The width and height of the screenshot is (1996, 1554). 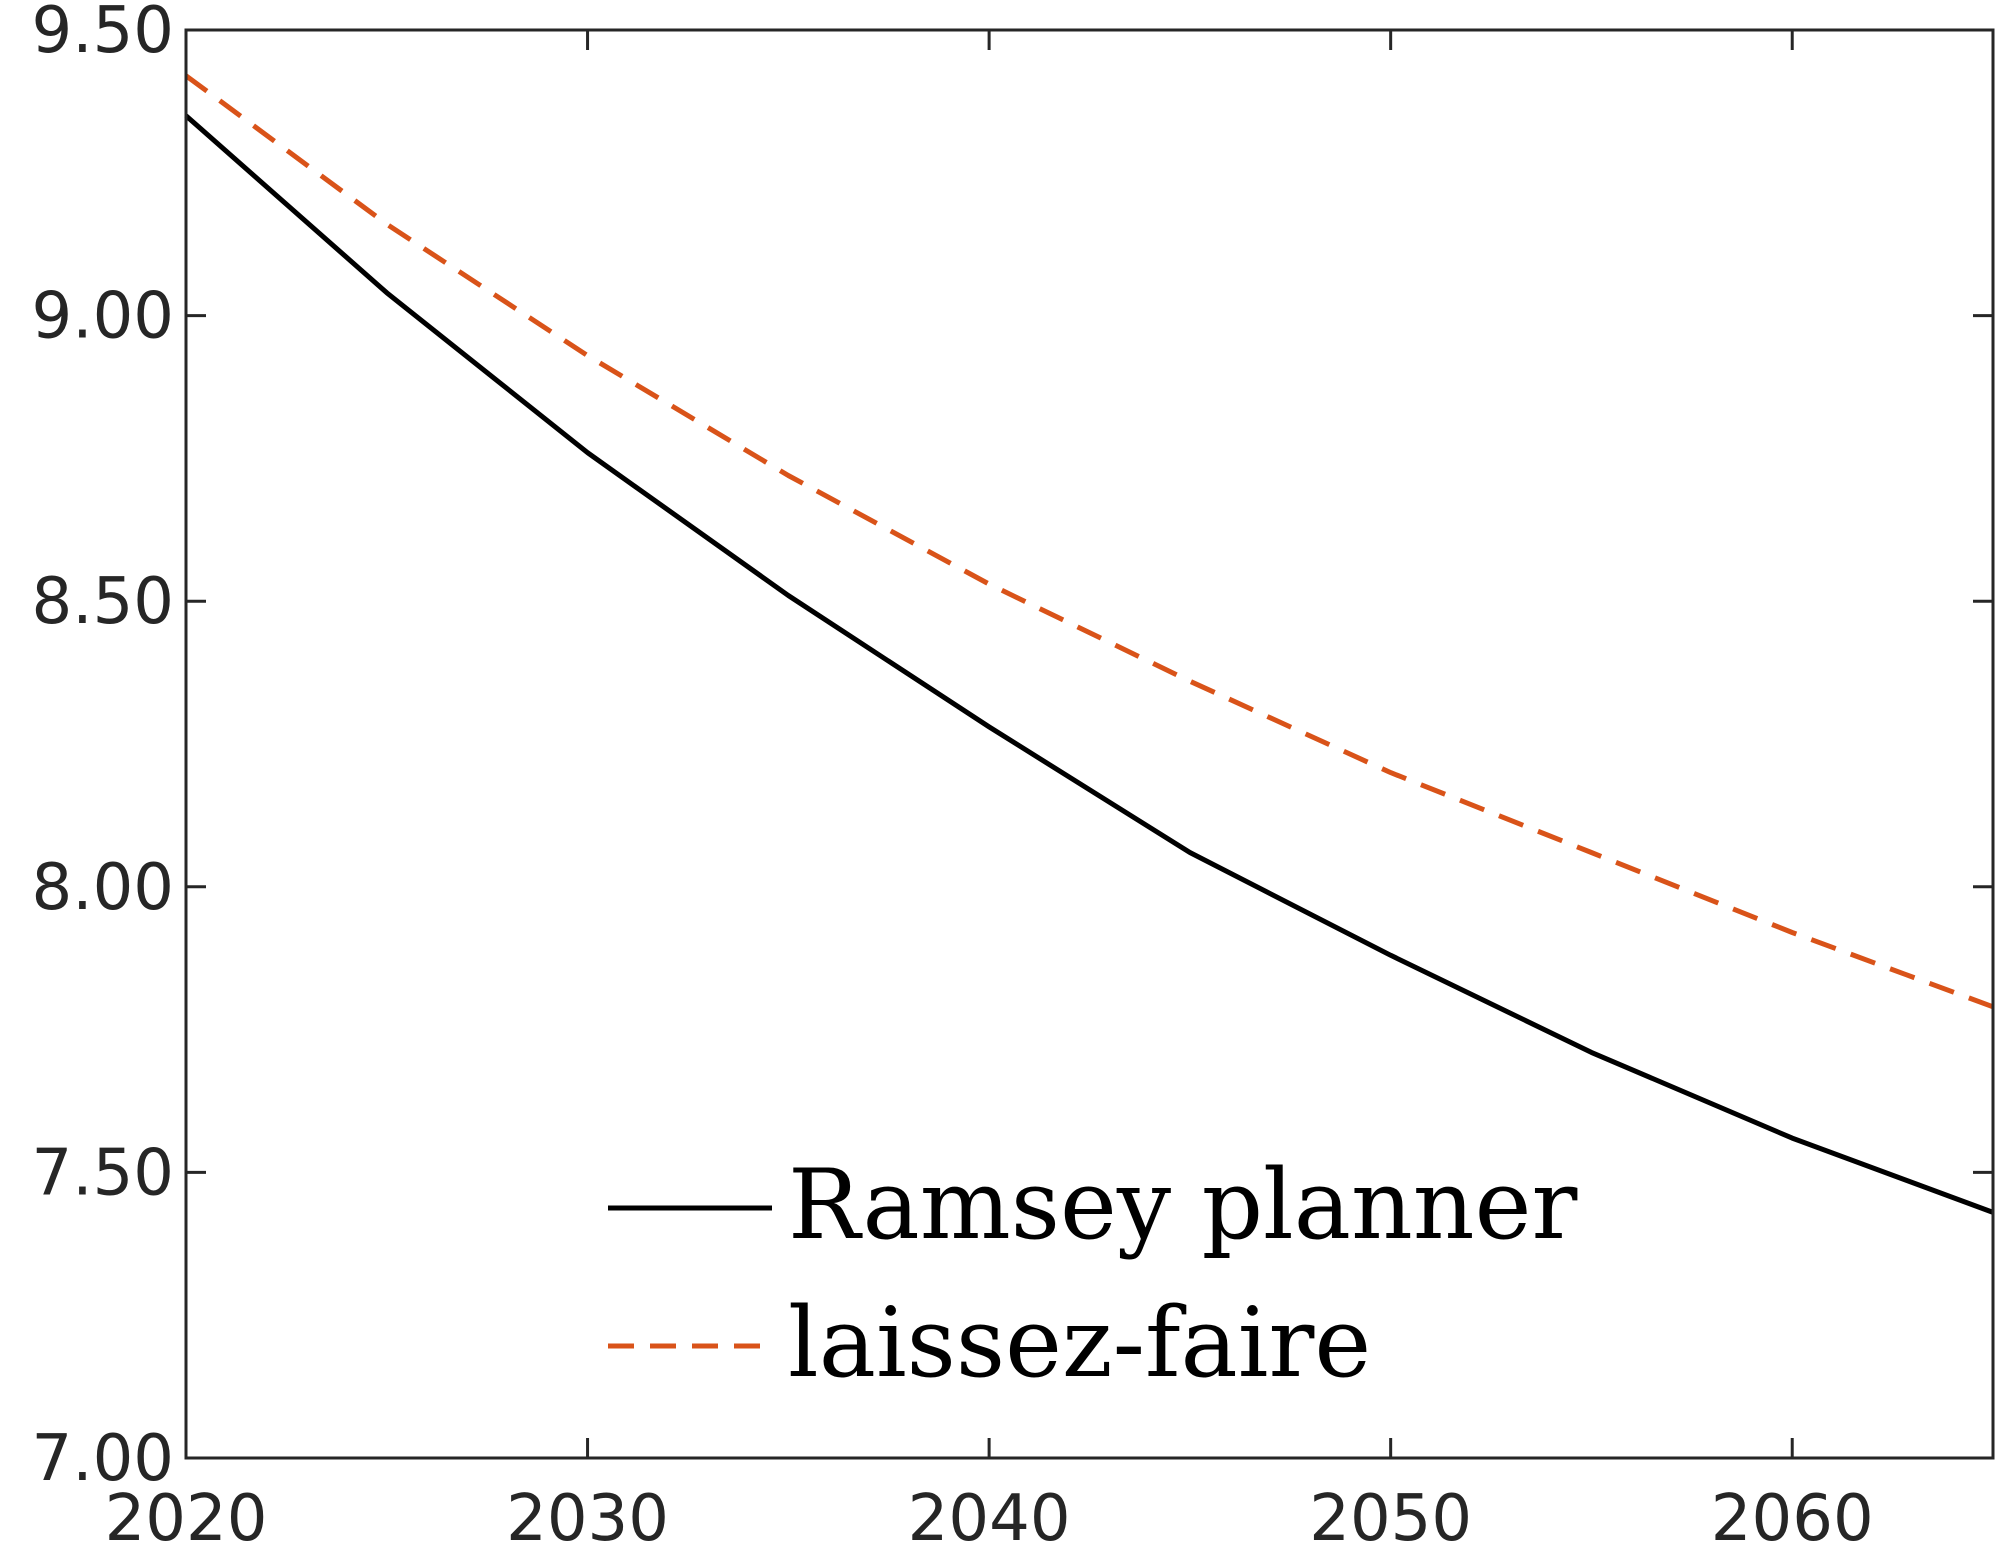 I want to click on x-tick-label: 2030, so click(x=587, y=1518).